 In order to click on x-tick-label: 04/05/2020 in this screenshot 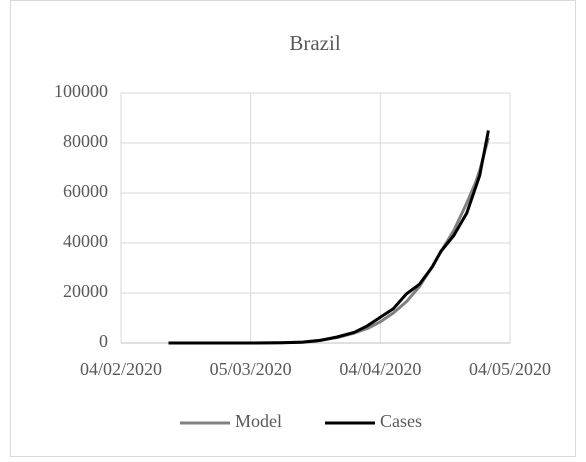, I will do `click(510, 369)`.